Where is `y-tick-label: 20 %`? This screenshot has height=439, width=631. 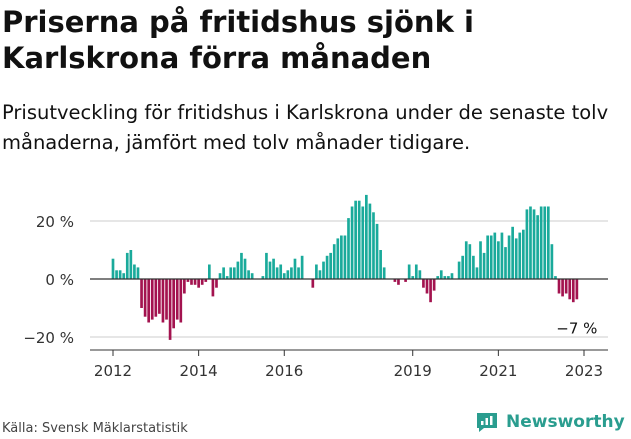
y-tick-label: 20 % is located at coordinates (55, 222).